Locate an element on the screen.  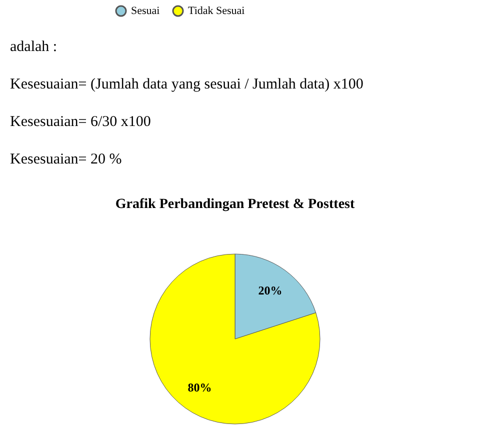
text: Kesesuaian= (Jumlah data yang sesuai / Jumlah data) x100 is located at coordinates (187, 84).